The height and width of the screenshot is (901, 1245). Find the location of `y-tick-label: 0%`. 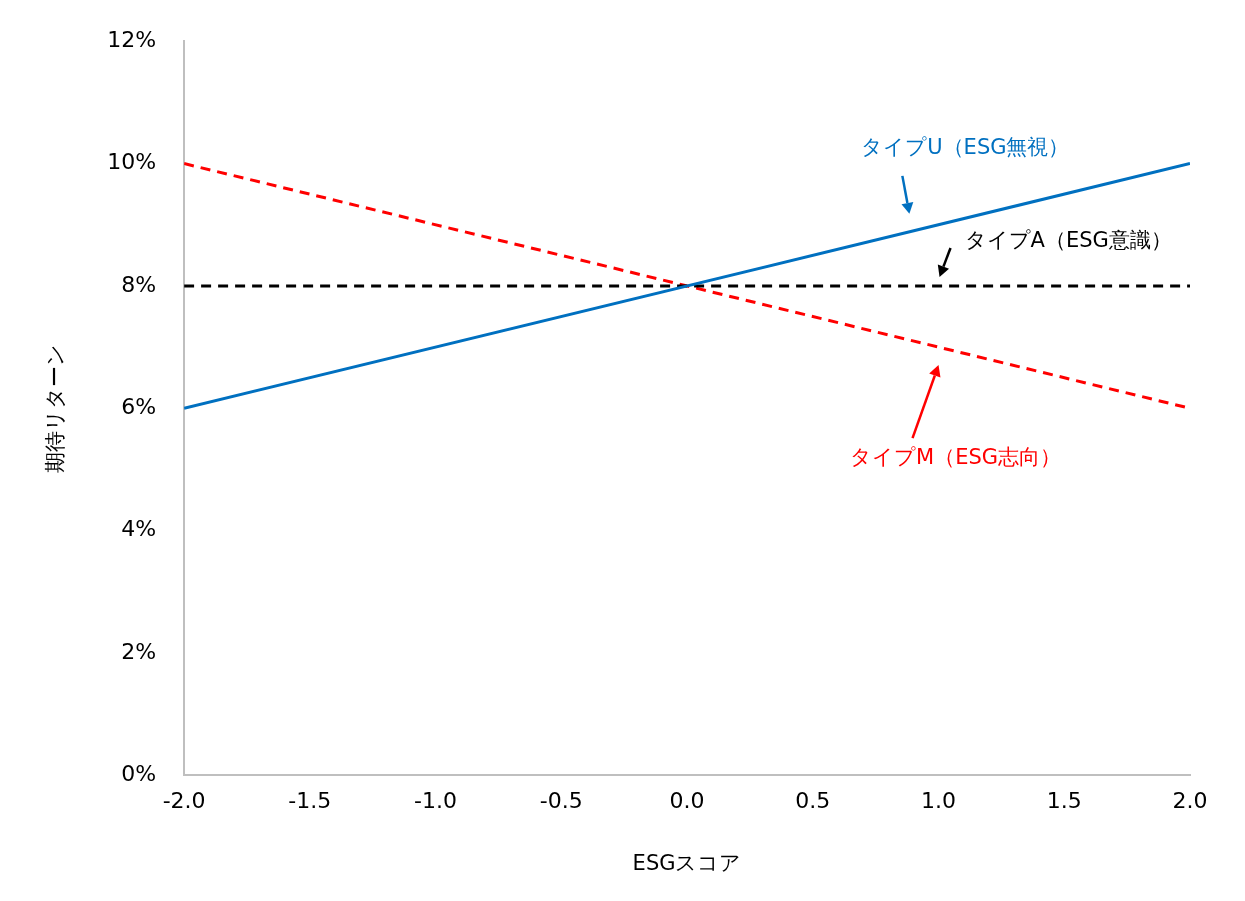

y-tick-label: 0% is located at coordinates (139, 774).